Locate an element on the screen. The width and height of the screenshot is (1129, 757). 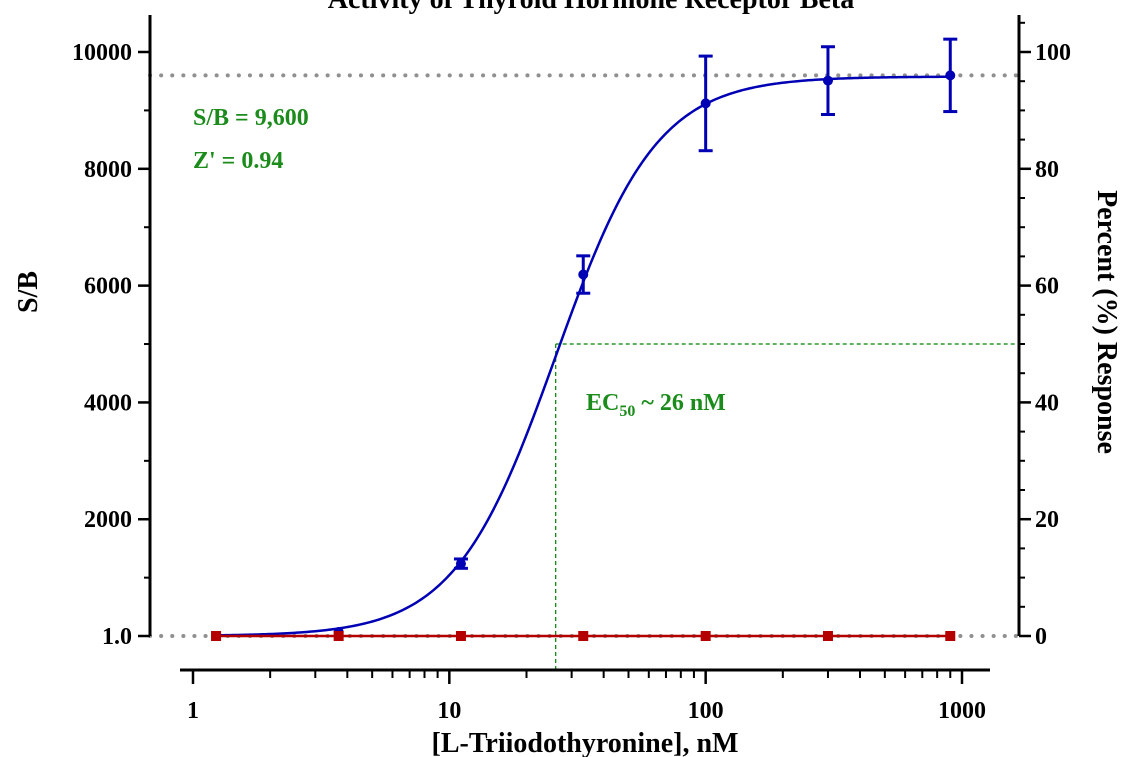
x-tick-label: 1 is located at coordinates (193, 711).